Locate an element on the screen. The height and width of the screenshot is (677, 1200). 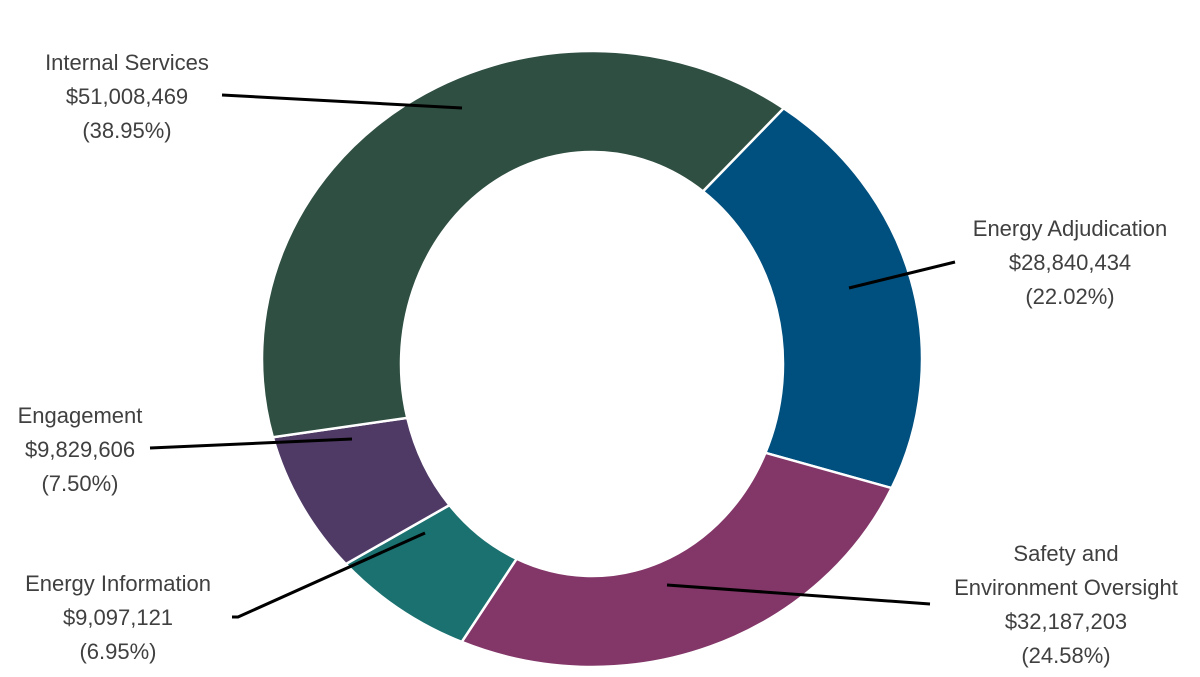
data-label-energy-adjudication: Energy Adjudication $28,840,434 (22.02%) is located at coordinates (1070, 263).